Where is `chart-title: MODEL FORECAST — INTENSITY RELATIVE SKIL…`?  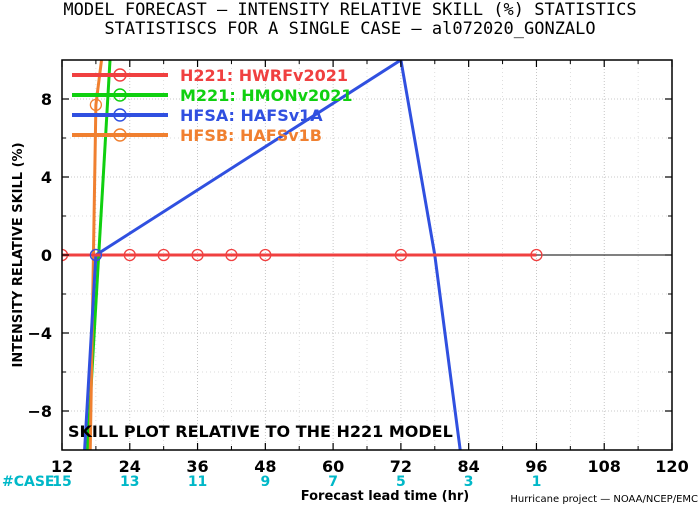 chart-title: MODEL FORECAST — INTENSITY RELATIVE SKIL… is located at coordinates (350, 10).